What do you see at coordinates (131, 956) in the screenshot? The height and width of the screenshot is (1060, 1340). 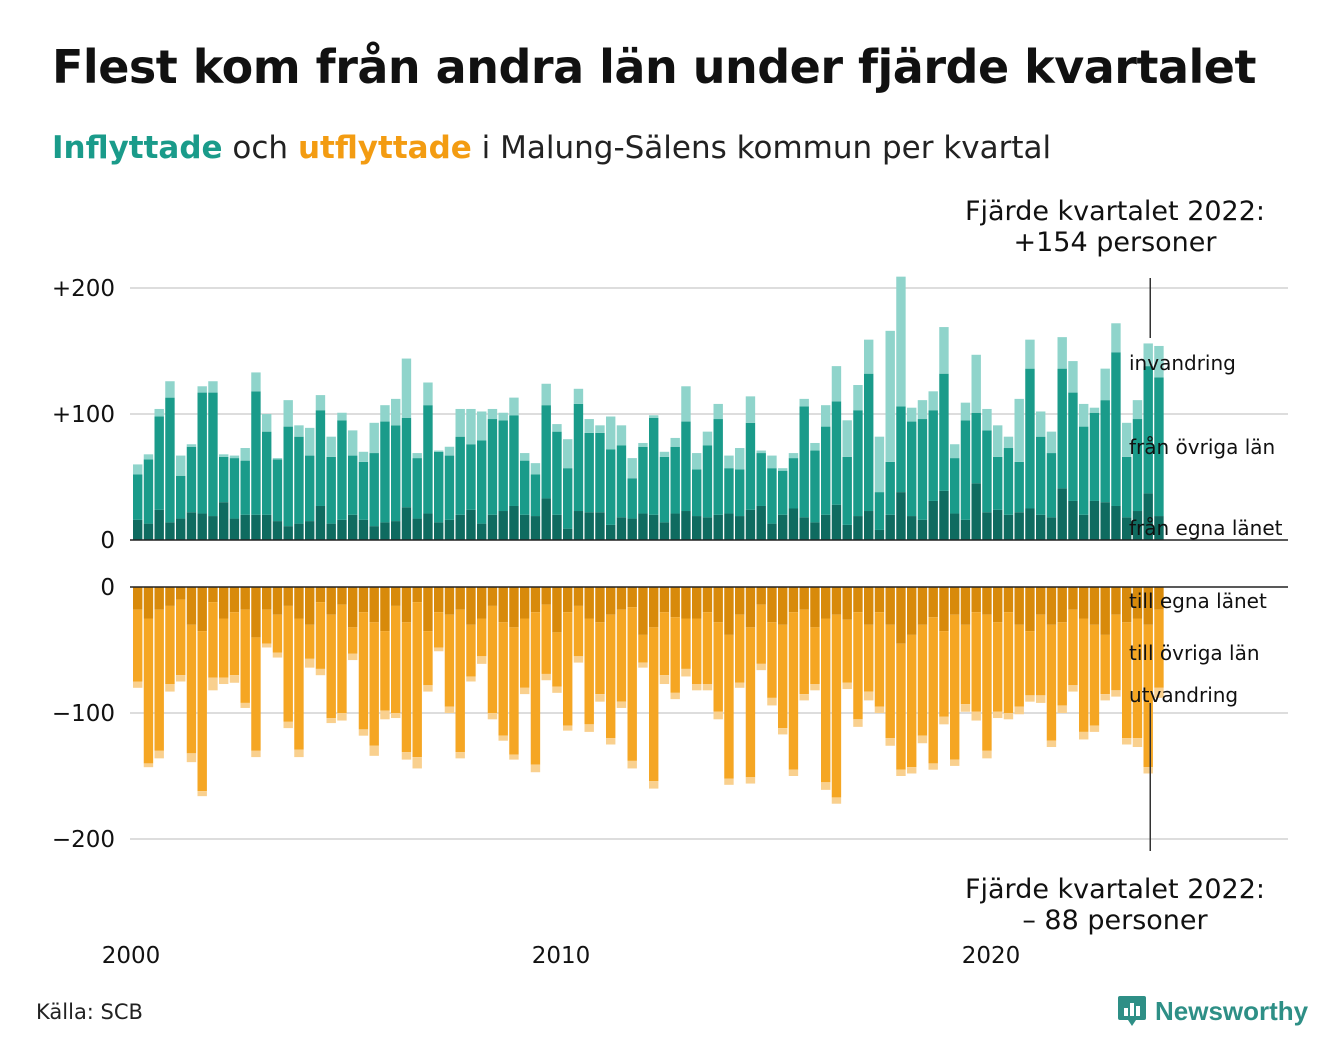 I see `x-tick-label: 2000` at bounding box center [131, 956].